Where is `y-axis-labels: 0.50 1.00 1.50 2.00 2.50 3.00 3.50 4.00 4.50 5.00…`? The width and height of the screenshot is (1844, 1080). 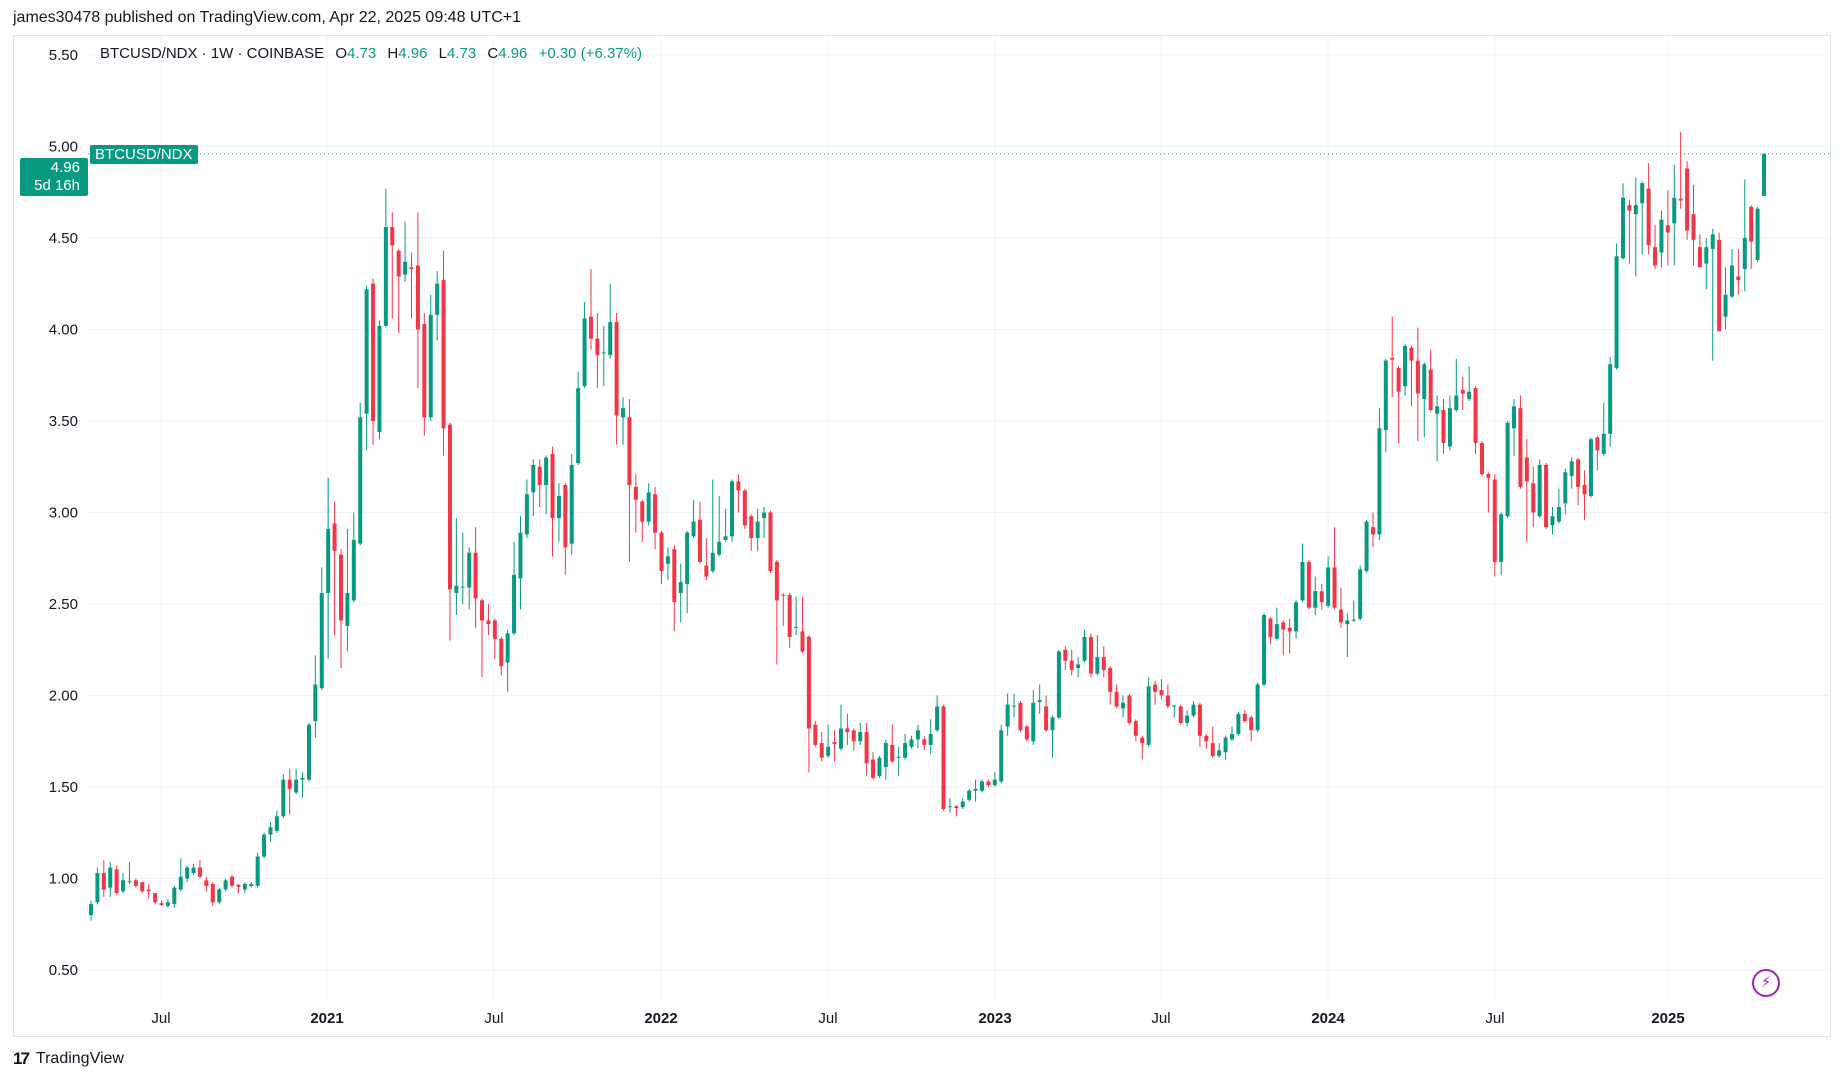
y-axis-labels: 0.50 1.00 1.50 2.00 2.50 3.00 3.50 4.00 4.50 5.00… is located at coordinates (63, 513).